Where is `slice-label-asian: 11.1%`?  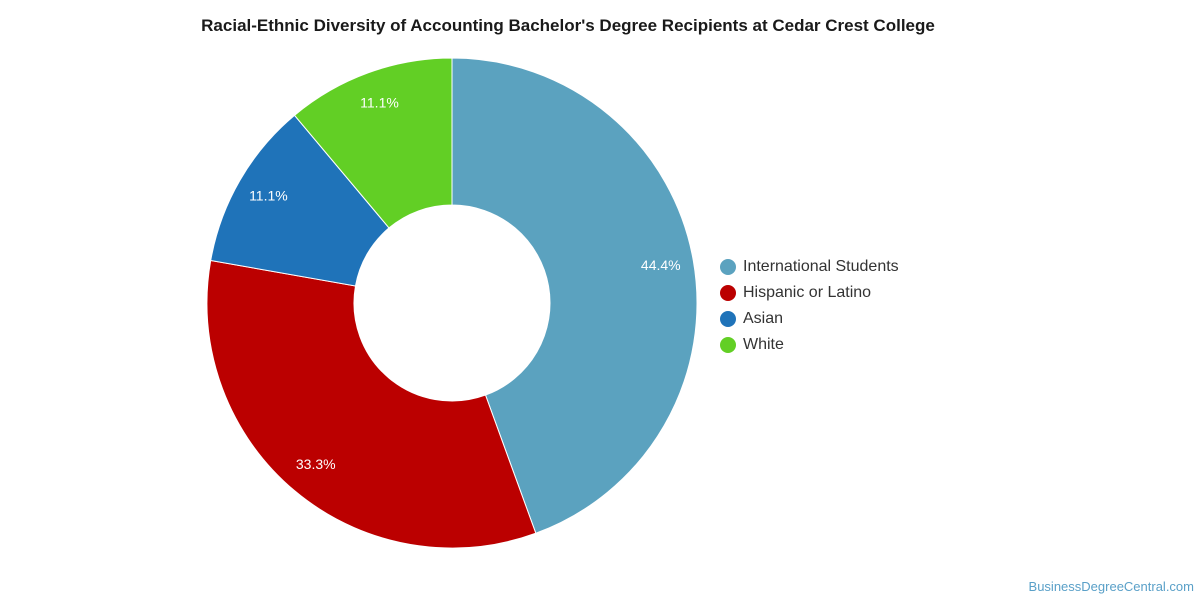 slice-label-asian: 11.1% is located at coordinates (268, 196).